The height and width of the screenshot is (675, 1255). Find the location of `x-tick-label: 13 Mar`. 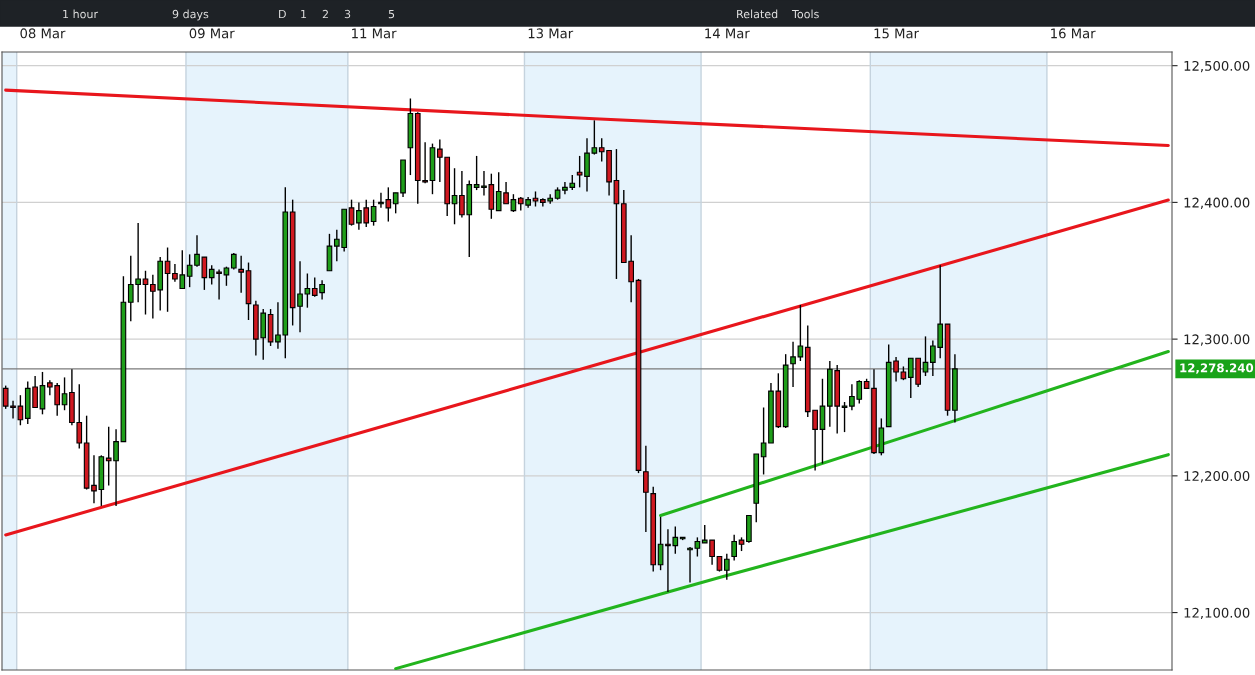

x-tick-label: 13 Mar is located at coordinates (551, 33).